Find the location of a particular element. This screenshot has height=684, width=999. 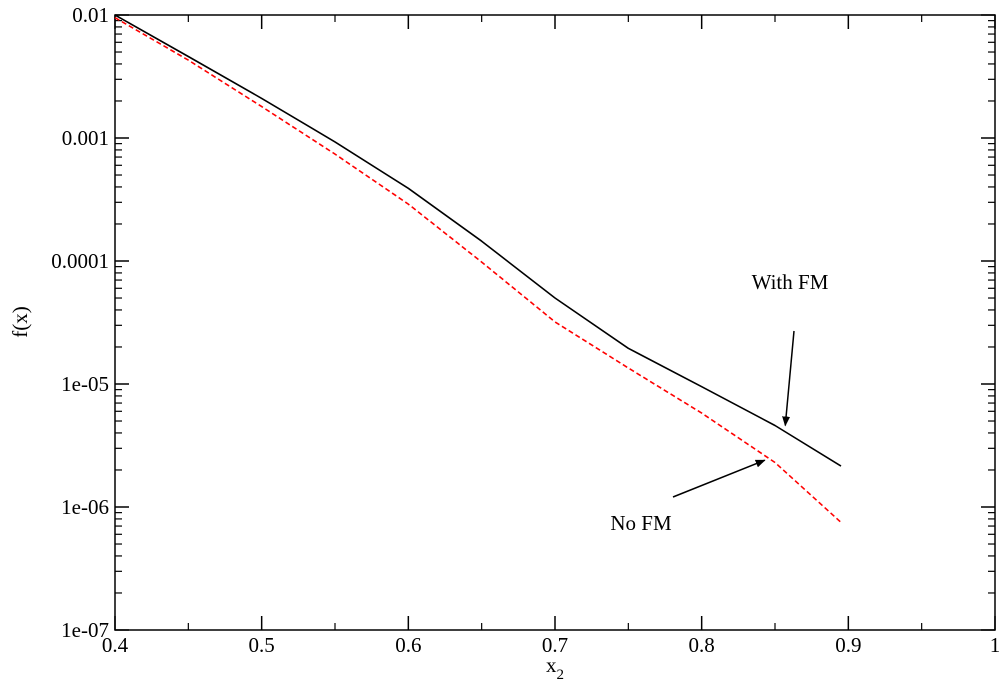

annotation-label: No FM is located at coordinates (641, 523).